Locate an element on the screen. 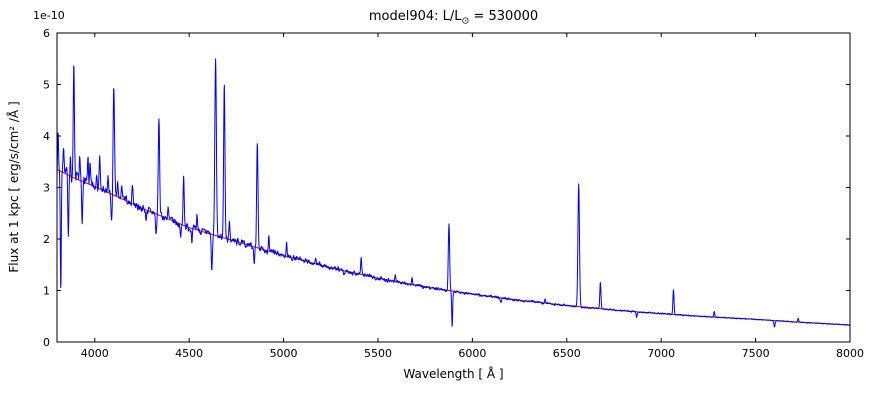  chart-title-suffix: = 530000 is located at coordinates (504, 16).